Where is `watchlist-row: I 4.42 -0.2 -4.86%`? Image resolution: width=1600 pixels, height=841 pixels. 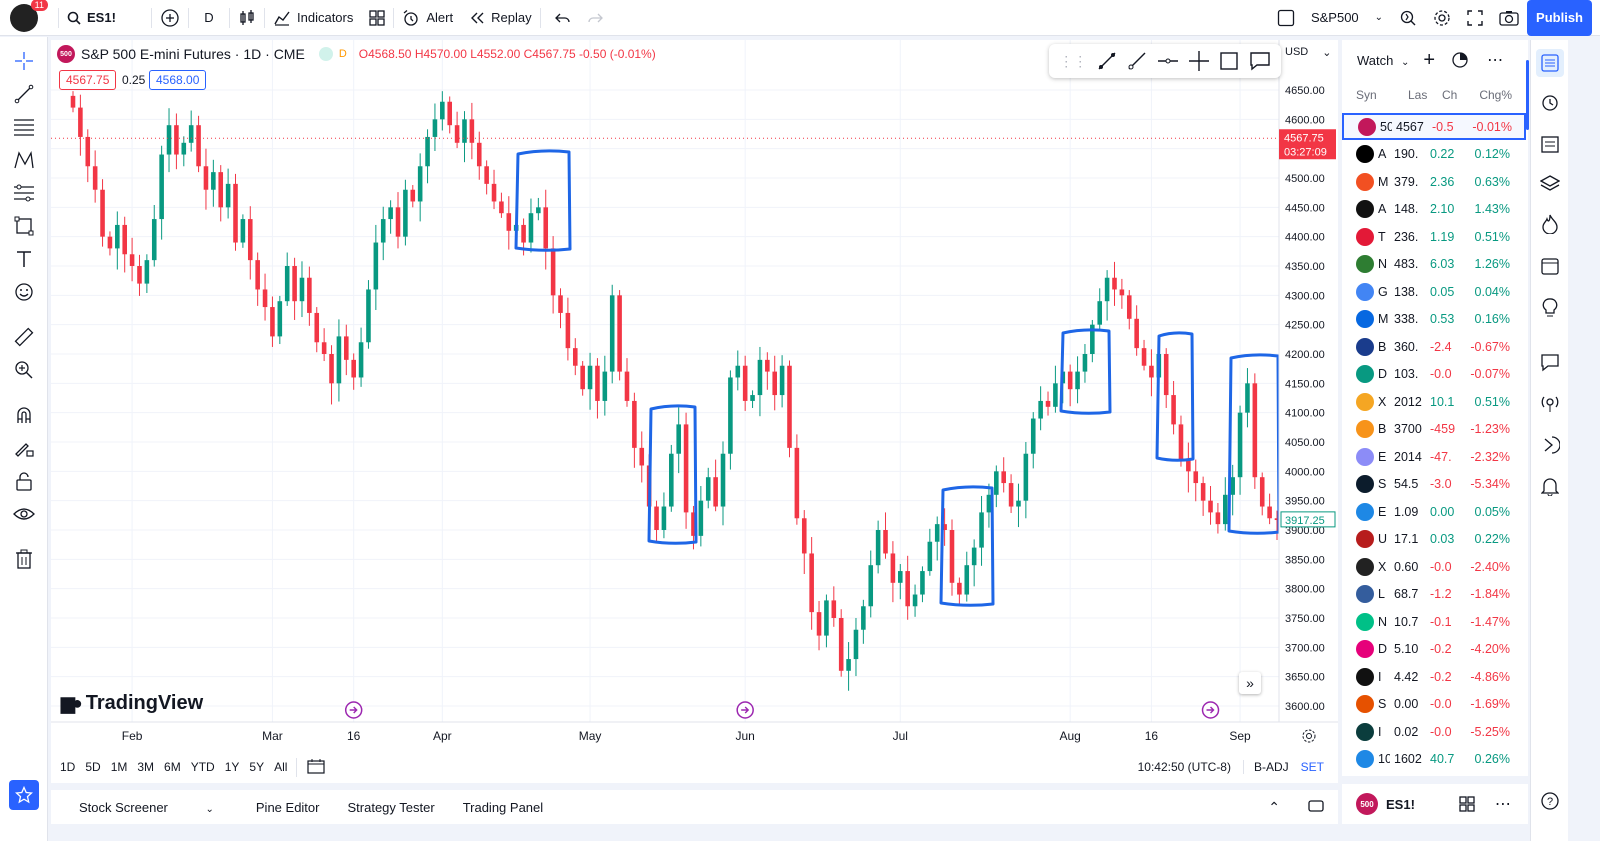 watchlist-row: I 4.42 -0.2 -4.86% is located at coordinates (1434, 676).